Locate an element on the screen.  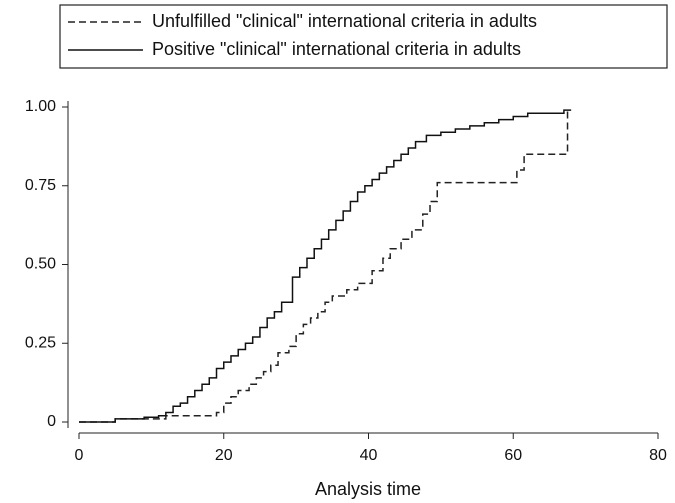
x-axis-label: Analysis time is located at coordinates (368, 489).